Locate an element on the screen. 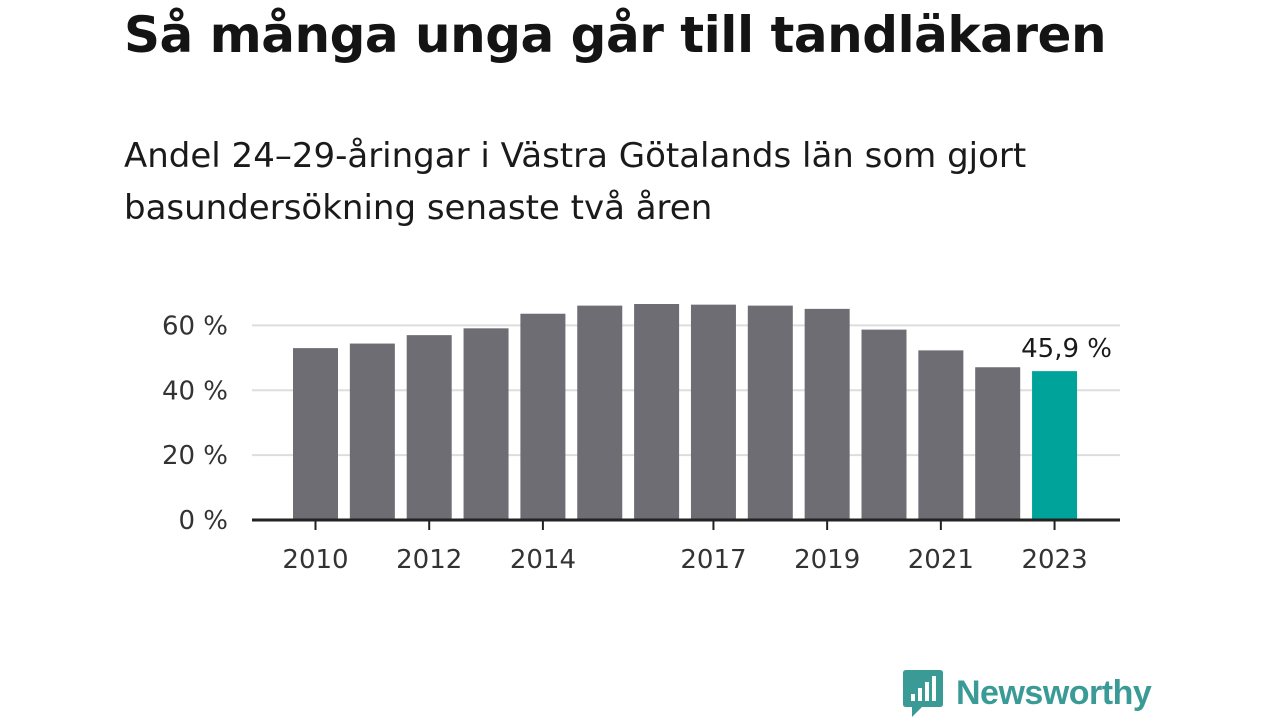 This screenshot has width=1280, height=720. bar-2020 is located at coordinates (884, 424).